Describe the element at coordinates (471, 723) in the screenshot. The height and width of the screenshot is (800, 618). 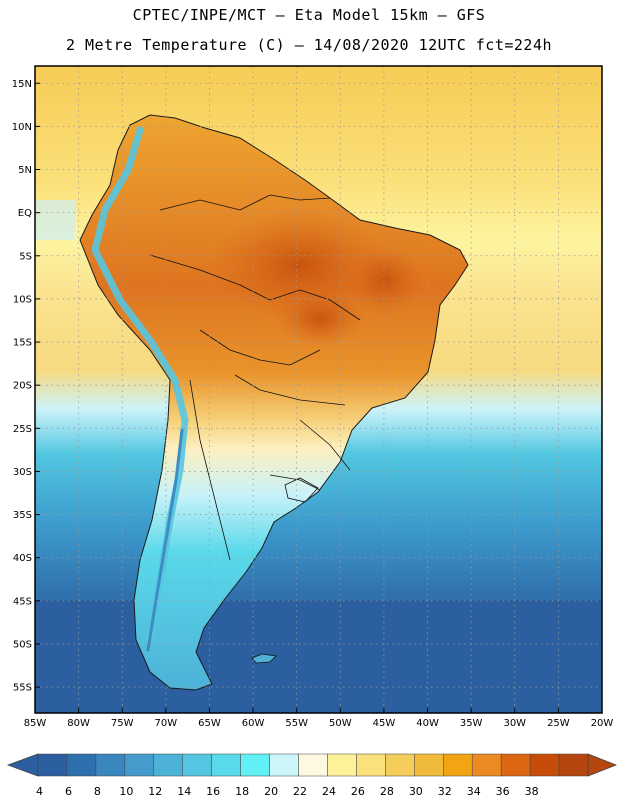
I see `lon-tick-label: 35W` at that location.